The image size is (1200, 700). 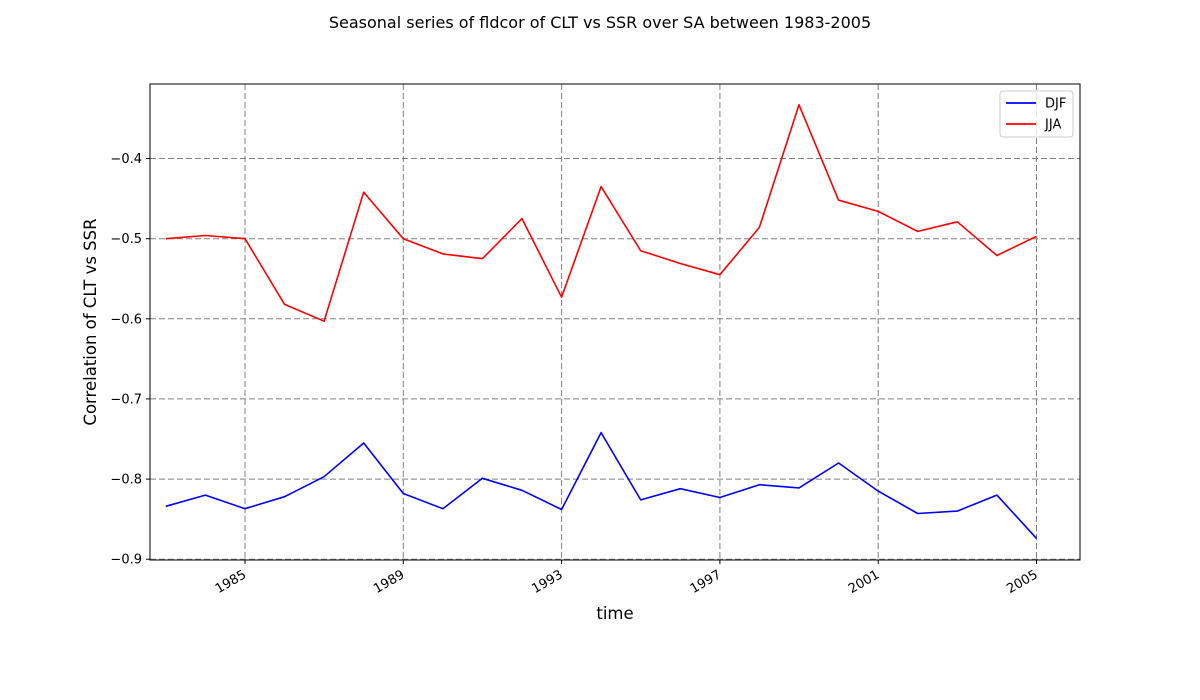 What do you see at coordinates (1022, 582) in the screenshot?
I see `x-tick-label: 2005` at bounding box center [1022, 582].